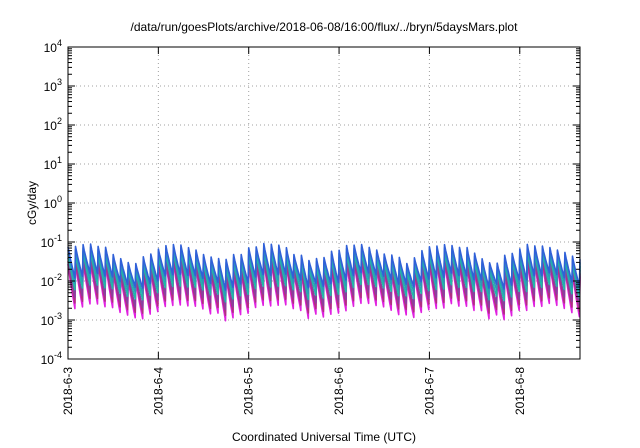 This screenshot has height=448, width=640. Describe the element at coordinates (339, 391) in the screenshot. I see `x-tick-label: 2018-6-6` at that location.